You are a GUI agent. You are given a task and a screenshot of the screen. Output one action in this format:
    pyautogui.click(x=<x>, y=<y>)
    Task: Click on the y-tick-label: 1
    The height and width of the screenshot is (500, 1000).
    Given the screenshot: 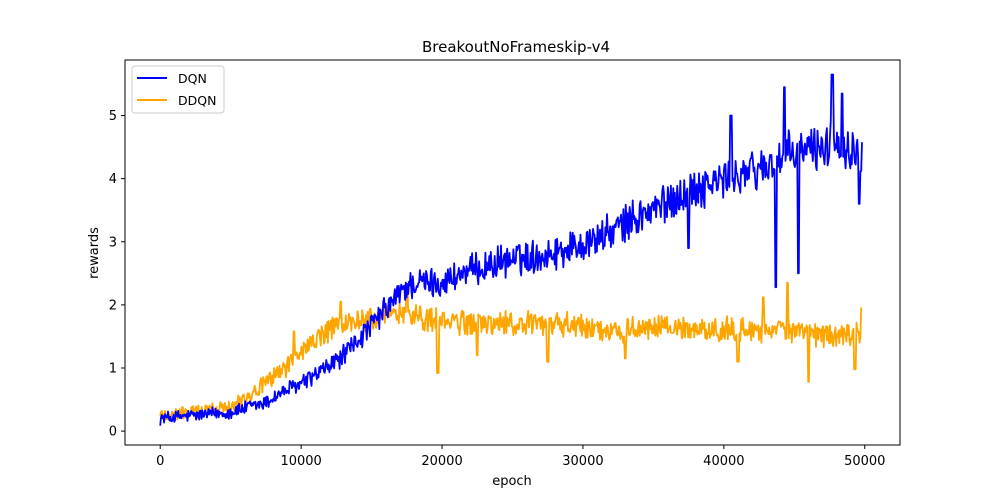 What is the action you would take?
    pyautogui.click(x=113, y=369)
    